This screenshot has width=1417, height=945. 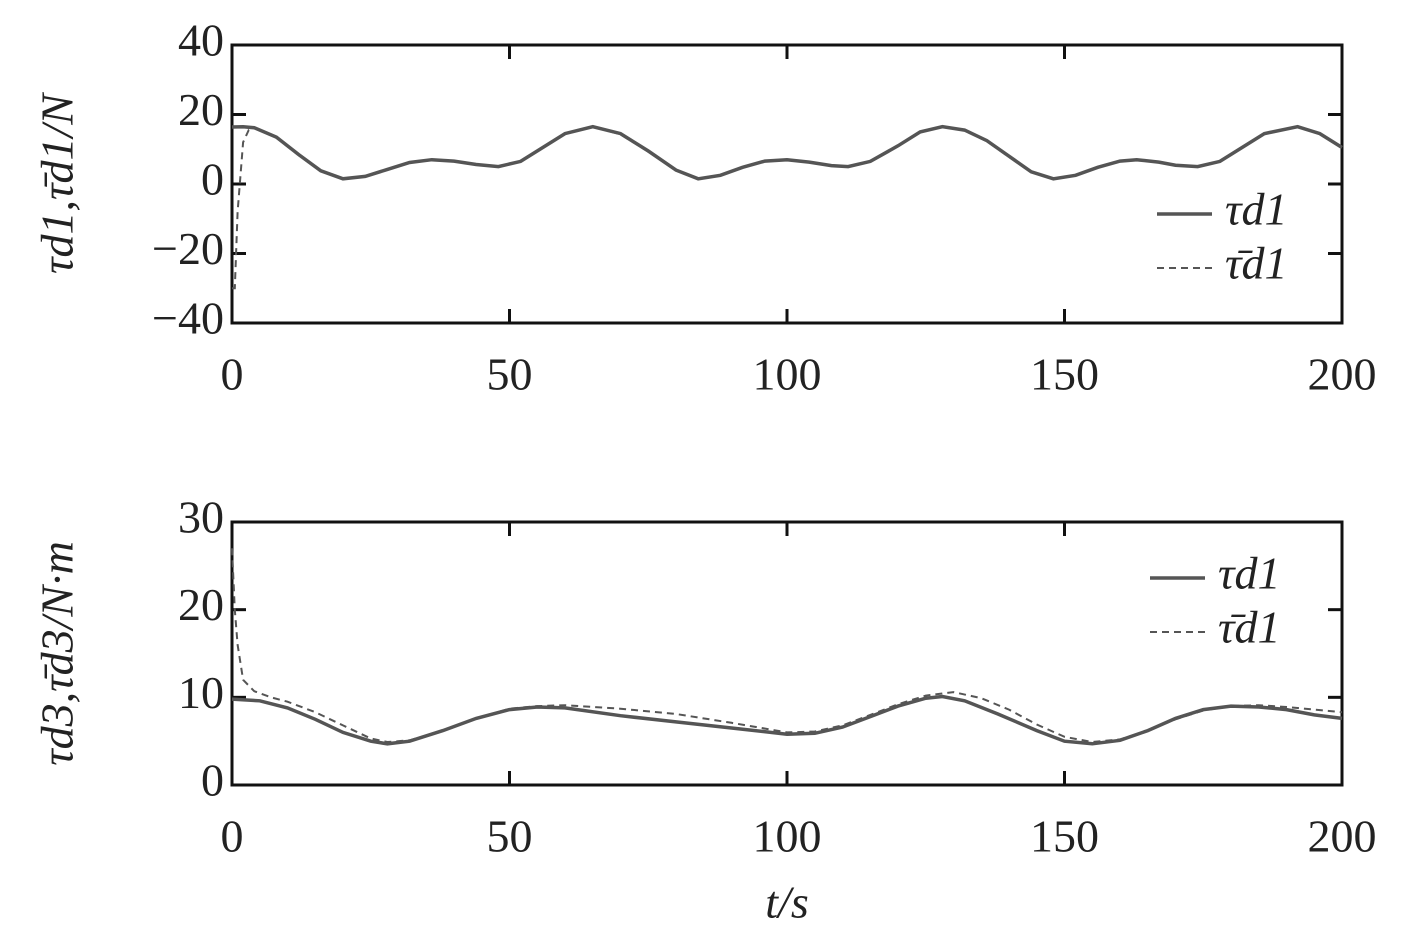 I want to click on y-tick-label: −20, so click(x=188, y=248).